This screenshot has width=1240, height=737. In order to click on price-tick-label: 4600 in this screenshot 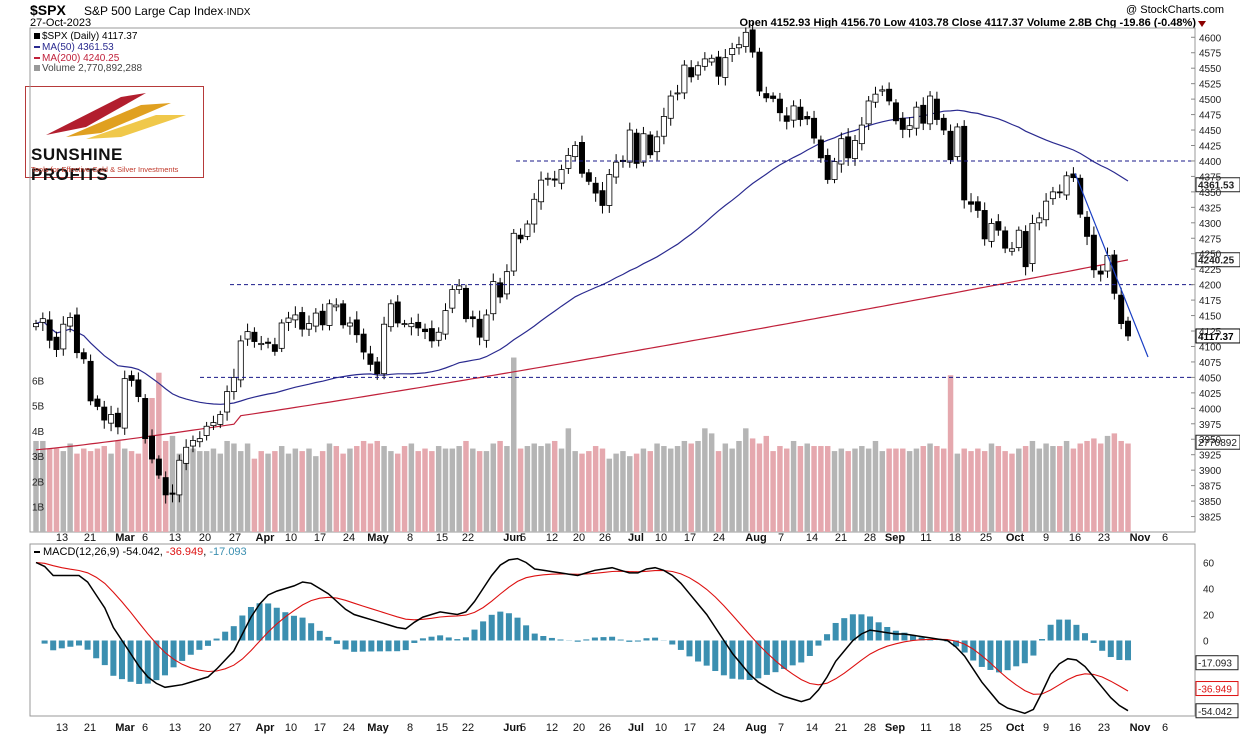, I will do `click(1210, 38)`.